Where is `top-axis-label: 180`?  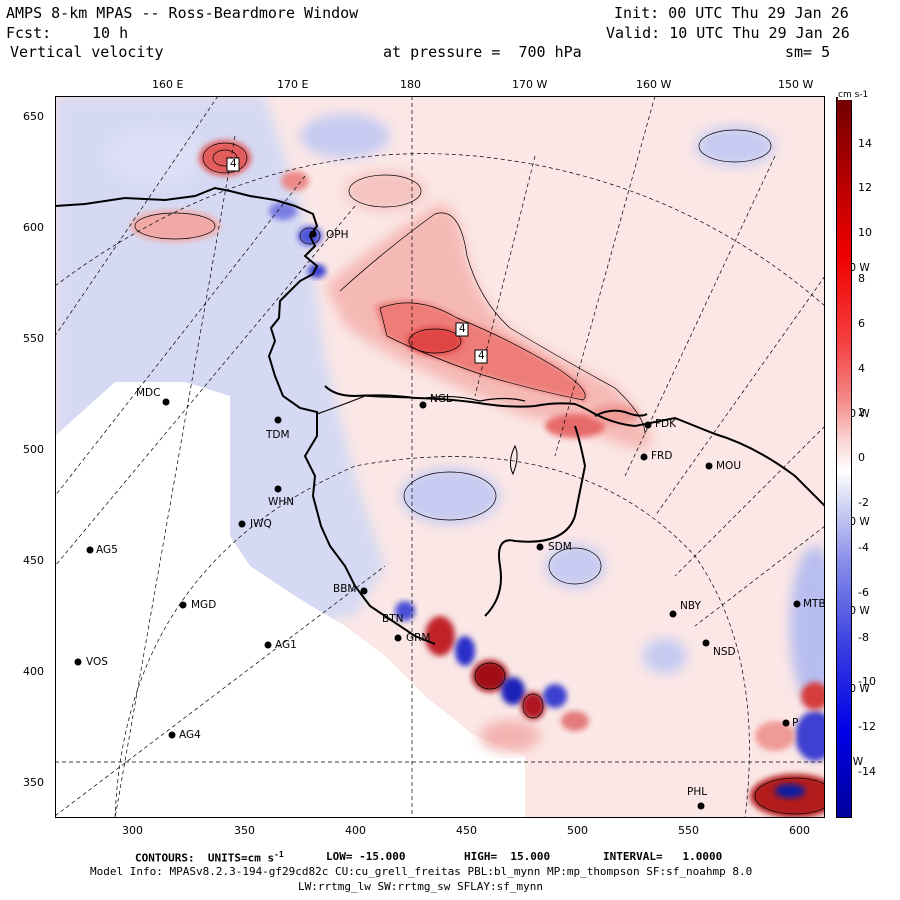
top-axis-label: 180 is located at coordinates (410, 84).